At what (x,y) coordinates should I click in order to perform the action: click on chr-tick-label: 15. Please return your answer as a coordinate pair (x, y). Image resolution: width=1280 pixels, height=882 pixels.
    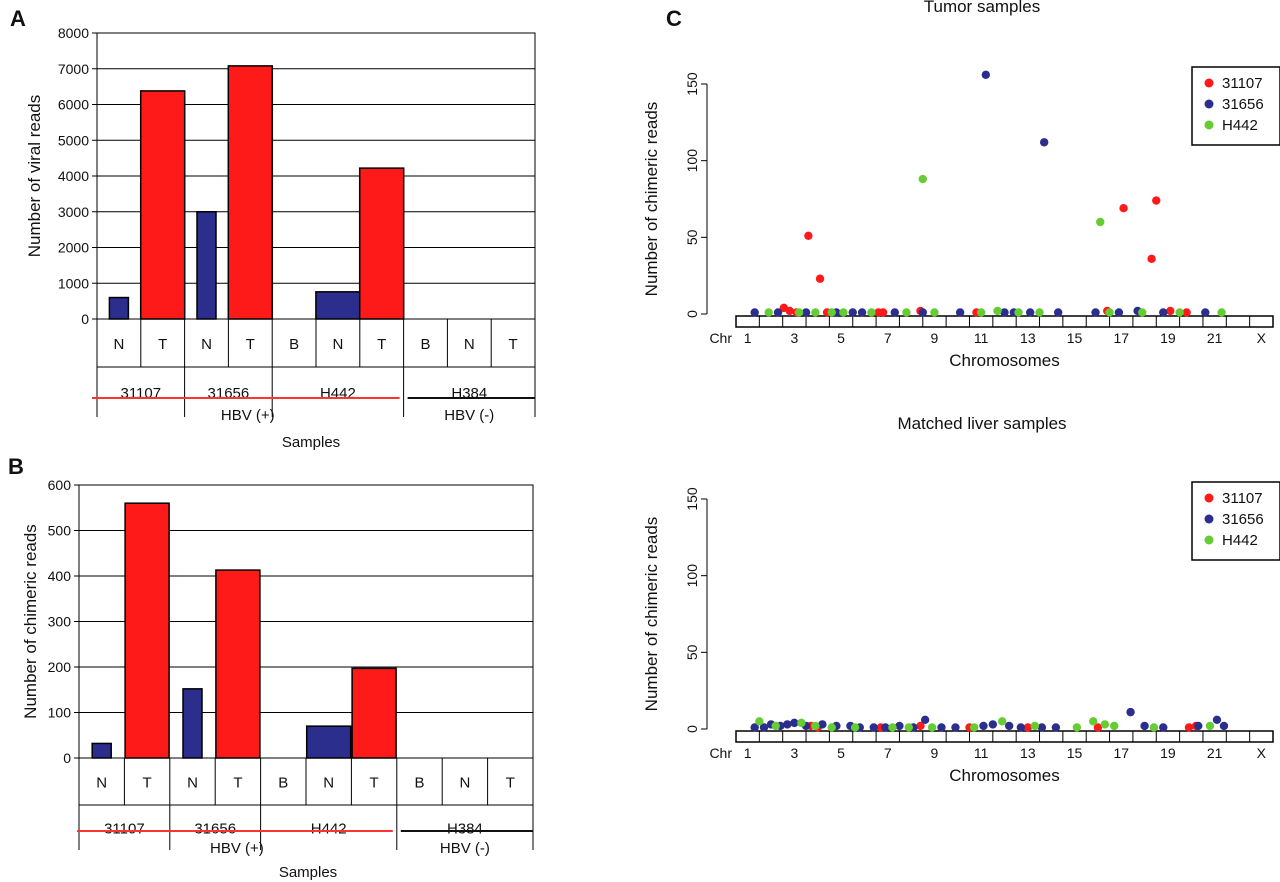
    Looking at the image, I should click on (1075, 753).